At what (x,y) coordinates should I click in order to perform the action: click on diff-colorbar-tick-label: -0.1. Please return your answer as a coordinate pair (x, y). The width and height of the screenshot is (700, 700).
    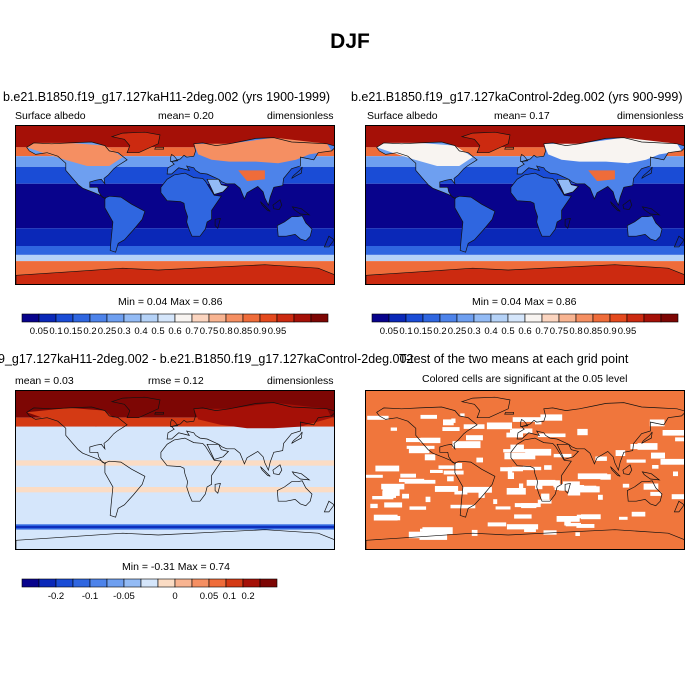
    Looking at the image, I should click on (90, 596).